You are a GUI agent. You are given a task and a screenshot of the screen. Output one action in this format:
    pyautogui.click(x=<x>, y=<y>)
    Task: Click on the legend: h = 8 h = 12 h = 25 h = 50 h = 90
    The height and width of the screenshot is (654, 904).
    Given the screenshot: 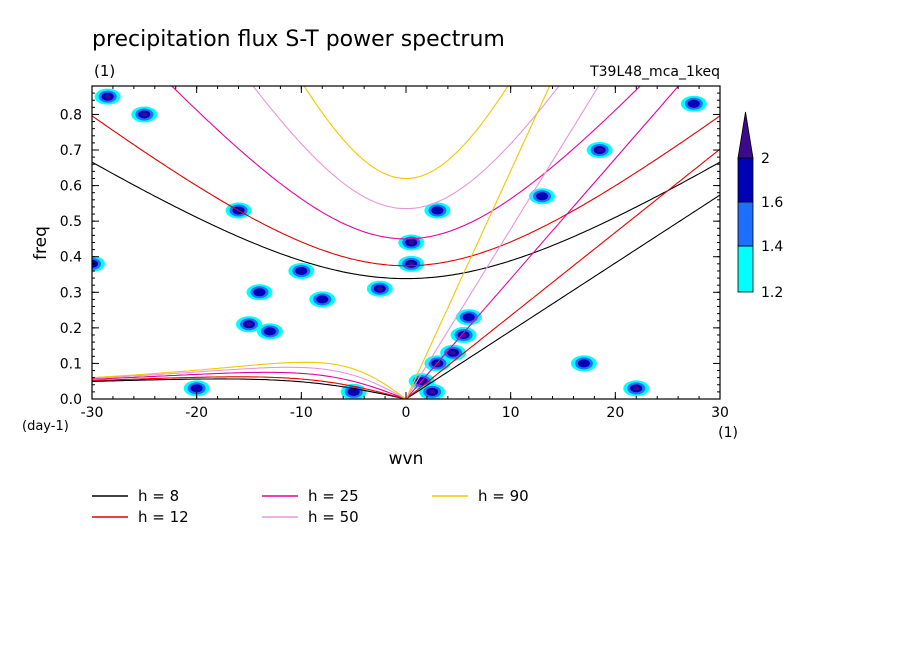 What is the action you would take?
    pyautogui.click(x=310, y=506)
    